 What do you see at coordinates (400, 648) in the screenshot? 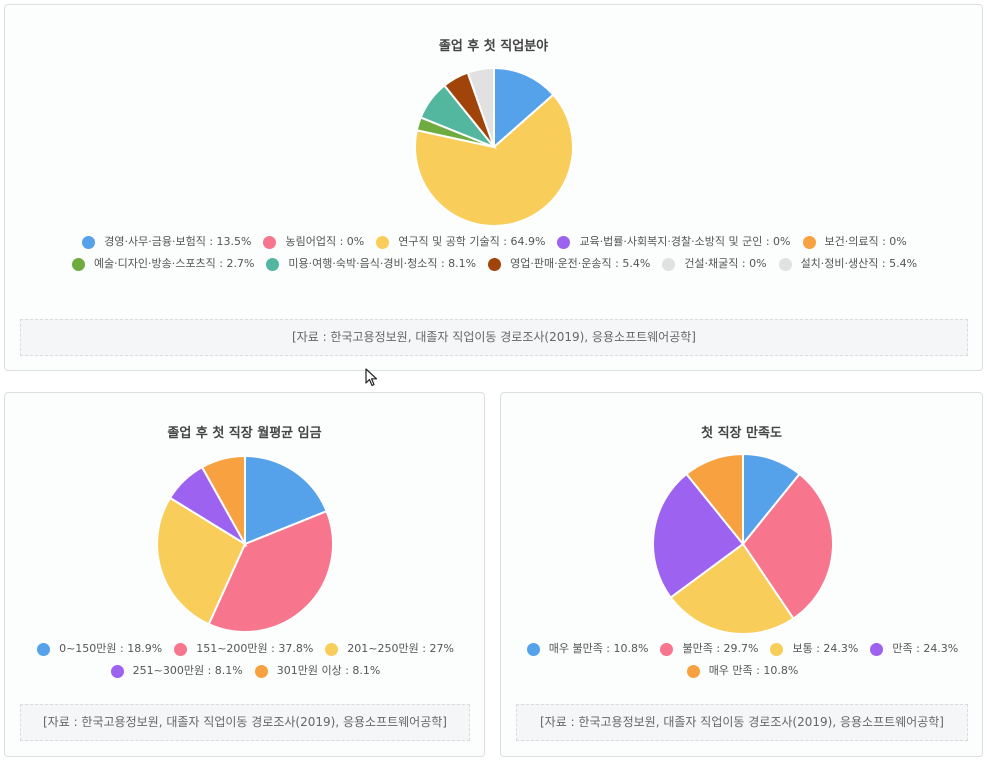
I see `legend-label: 201~250만원 : 27%` at bounding box center [400, 648].